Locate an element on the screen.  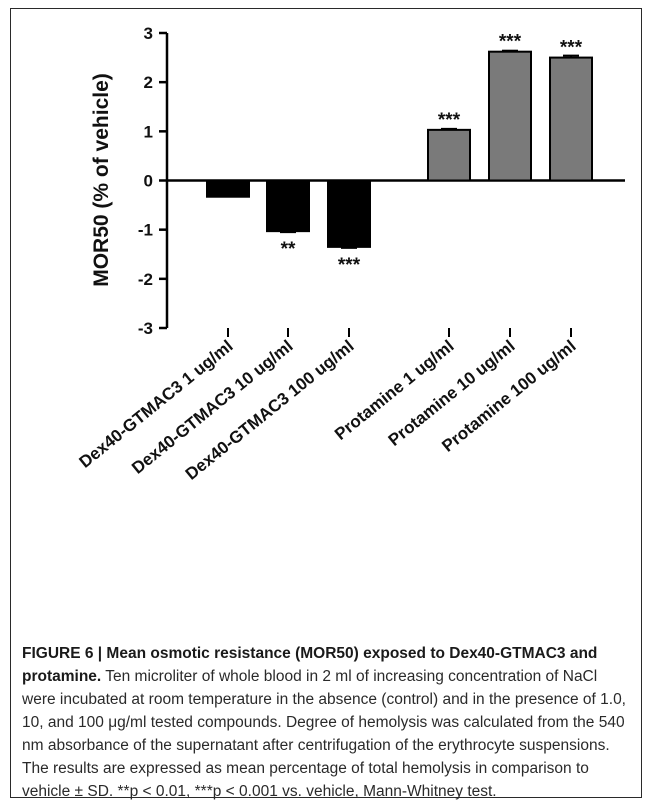
y-tick-label: -2 is located at coordinates (145, 279).